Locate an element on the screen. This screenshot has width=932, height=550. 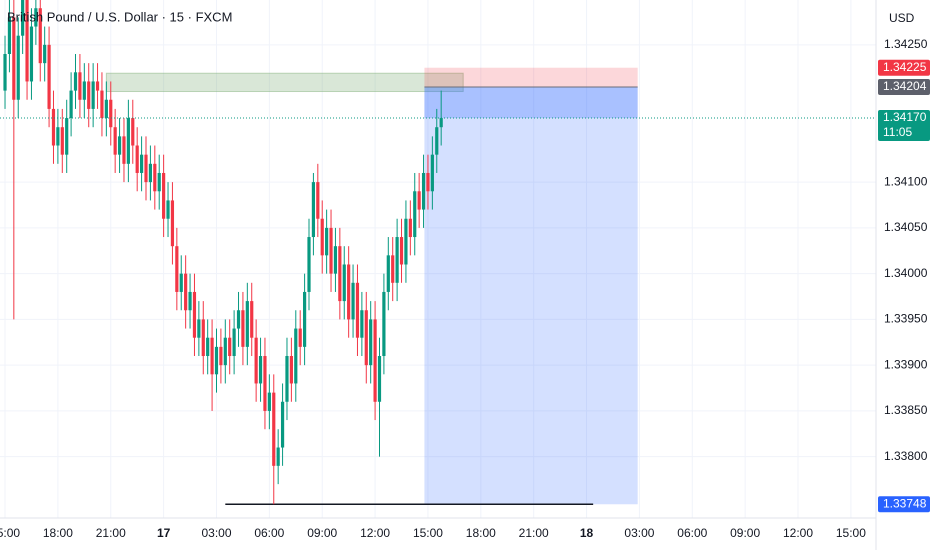
entry-label-box is located at coordinates (904, 86).